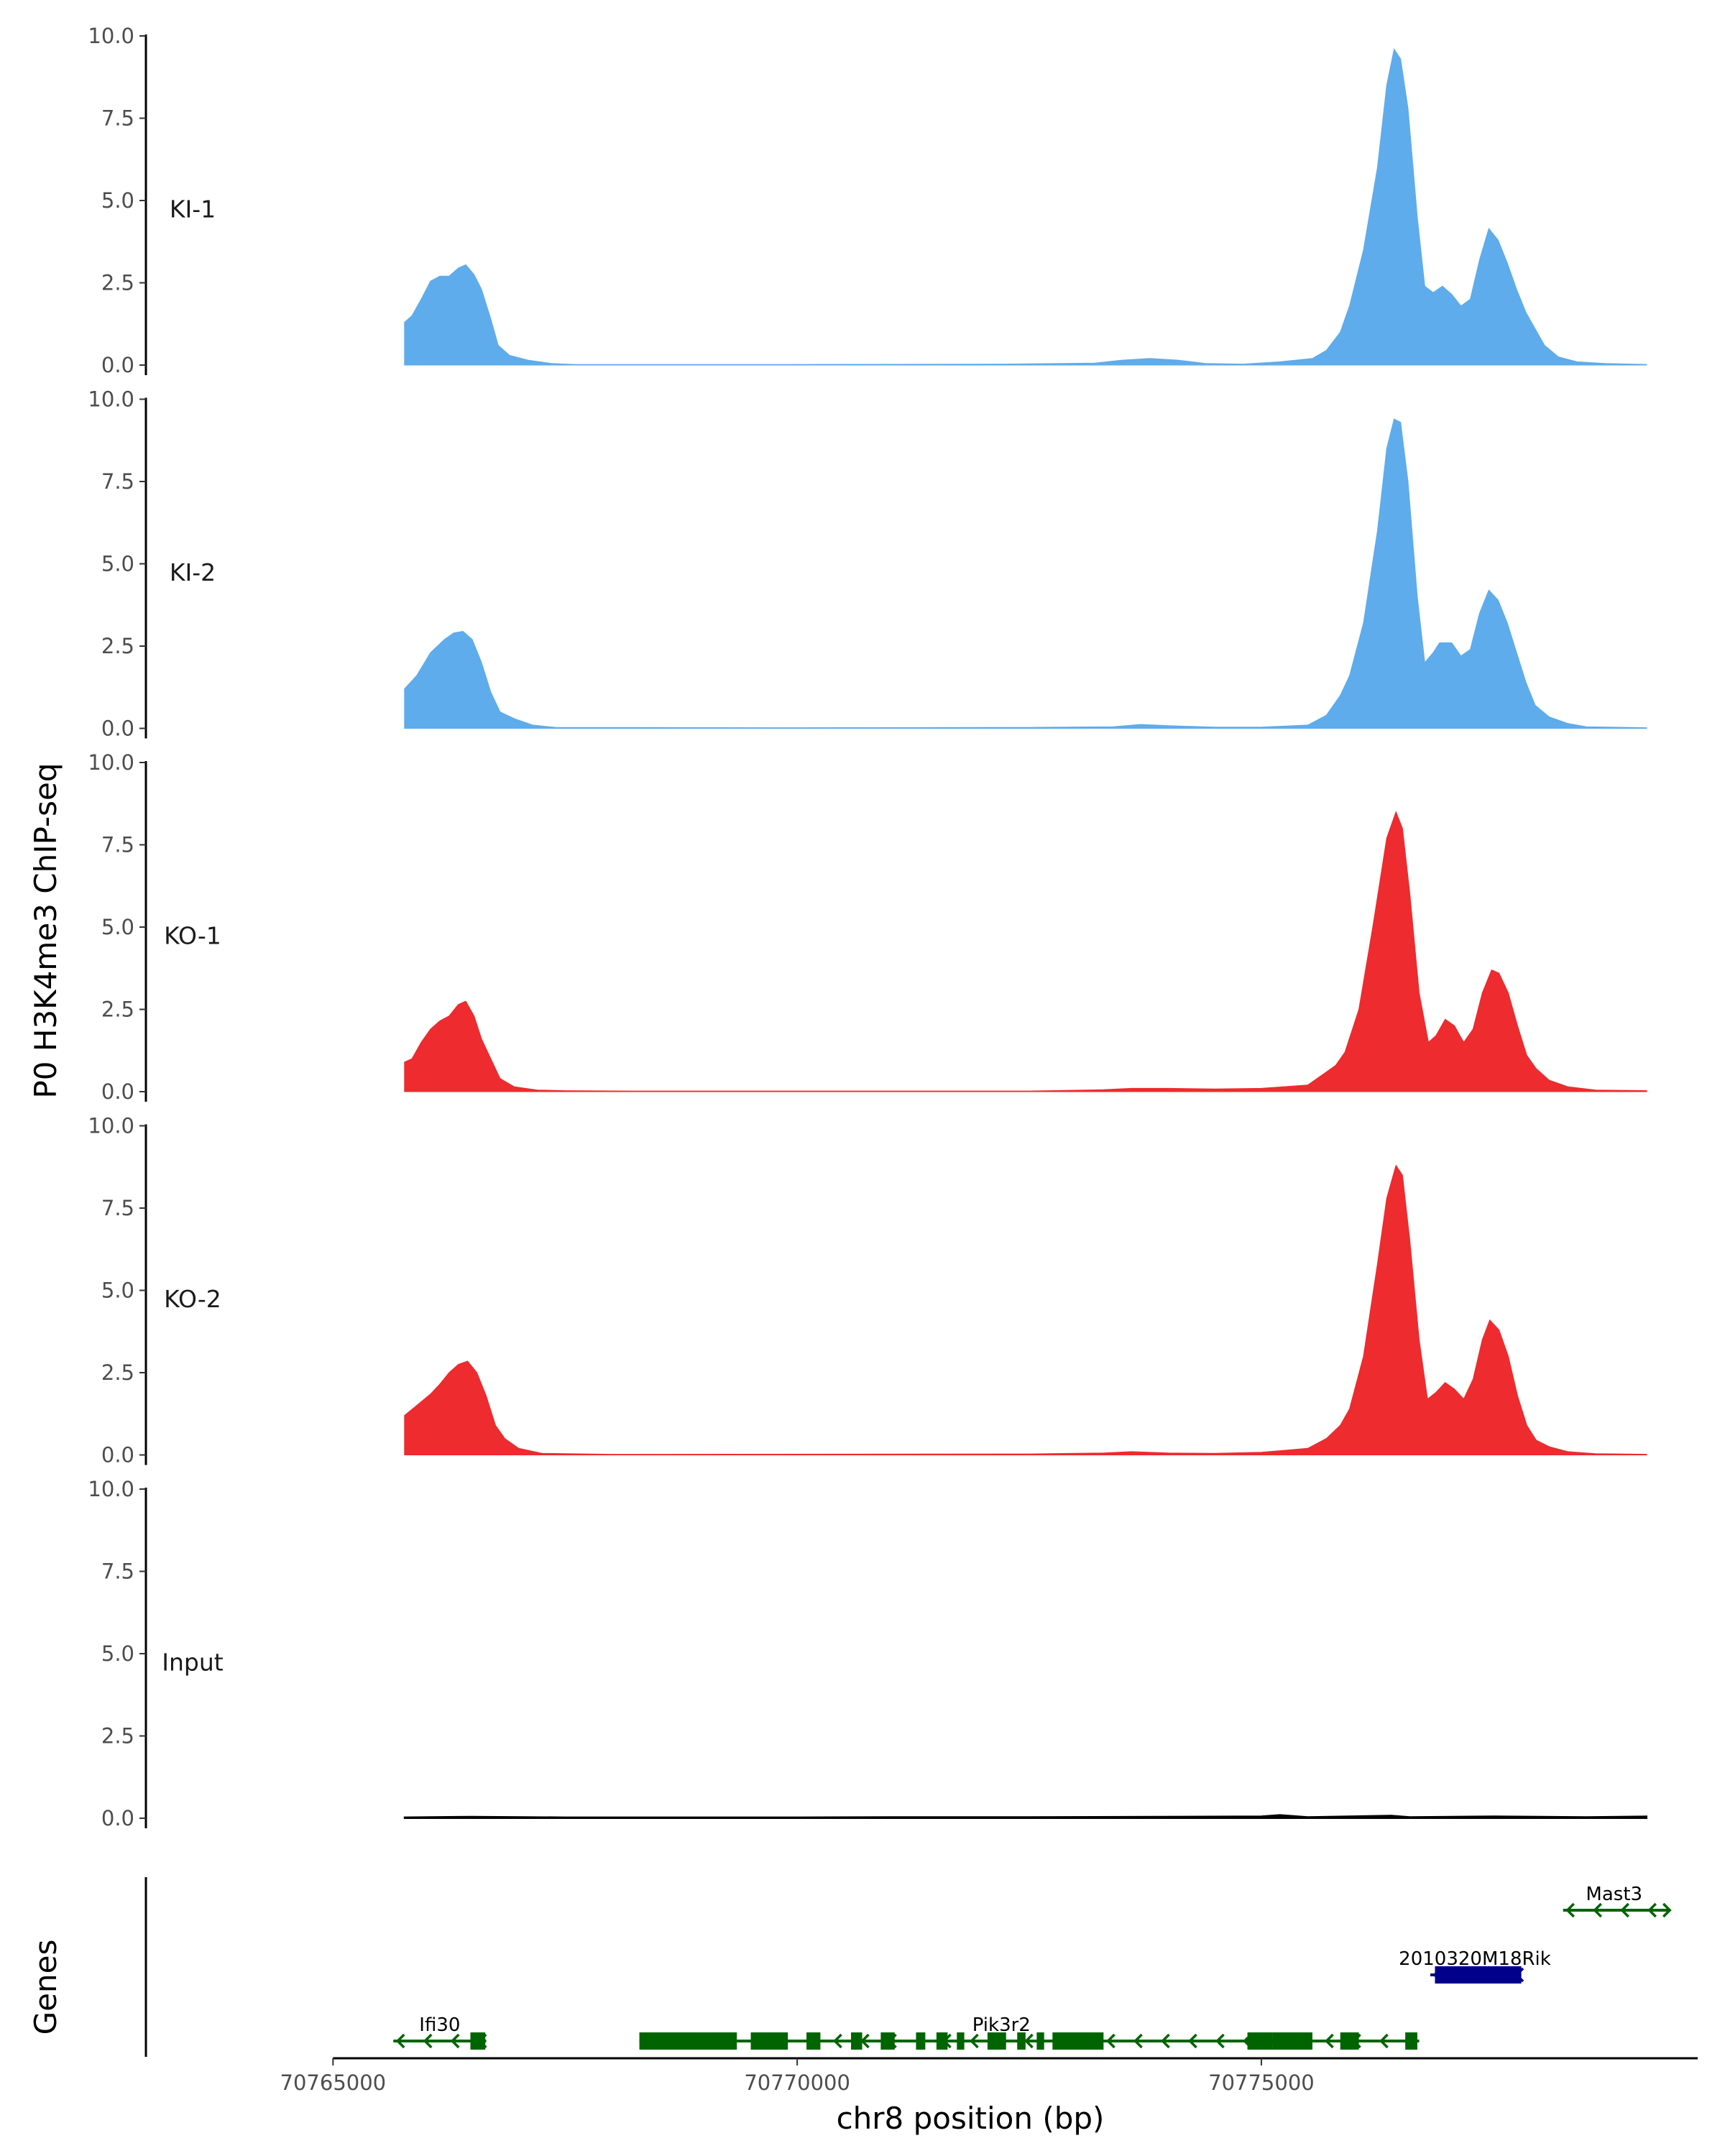  I want to click on track-label: Input, so click(193, 1663).